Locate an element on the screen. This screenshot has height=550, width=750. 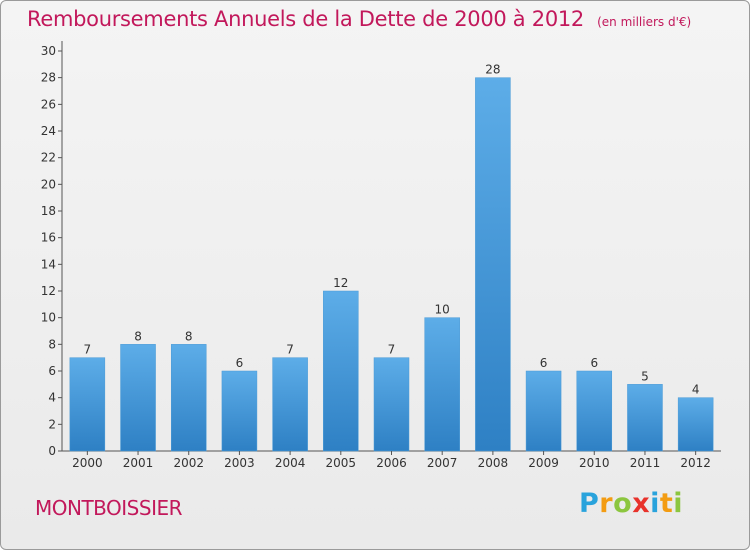
logo-letter: P is located at coordinates (589, 503).